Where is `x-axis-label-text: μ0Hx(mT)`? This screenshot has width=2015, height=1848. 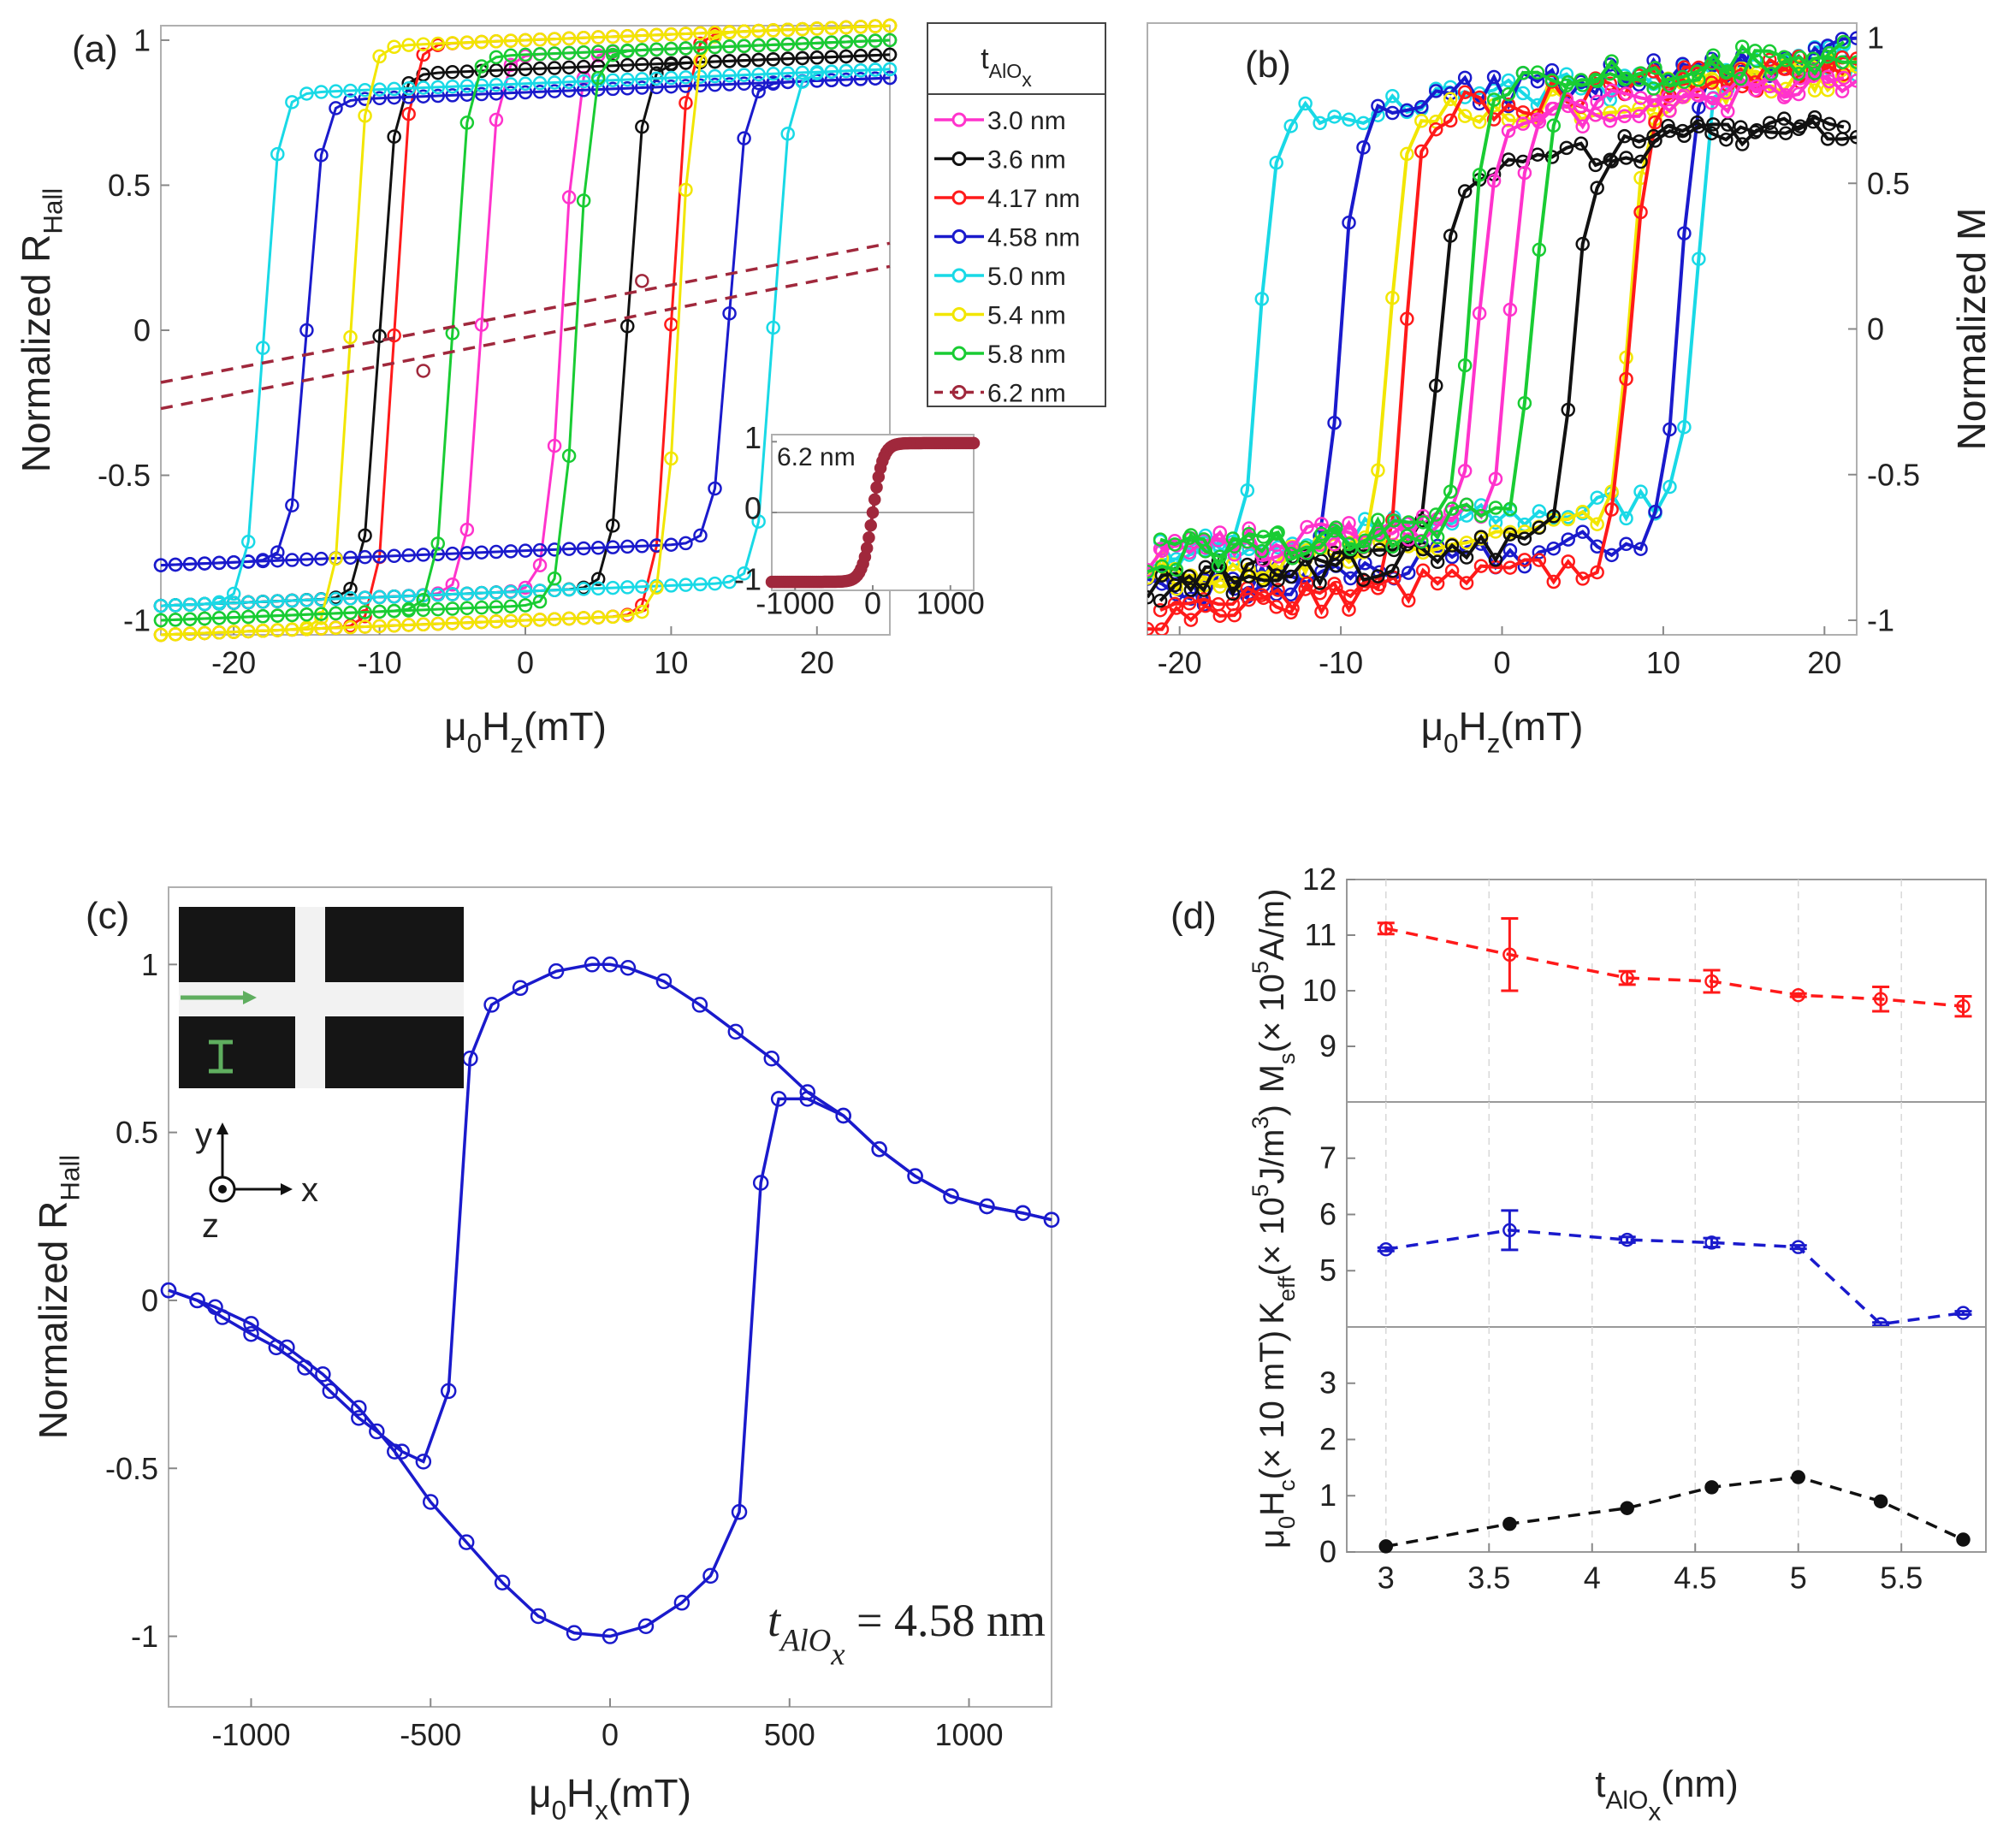 x-axis-label-text: μ0Hx(mT) is located at coordinates (610, 1798).